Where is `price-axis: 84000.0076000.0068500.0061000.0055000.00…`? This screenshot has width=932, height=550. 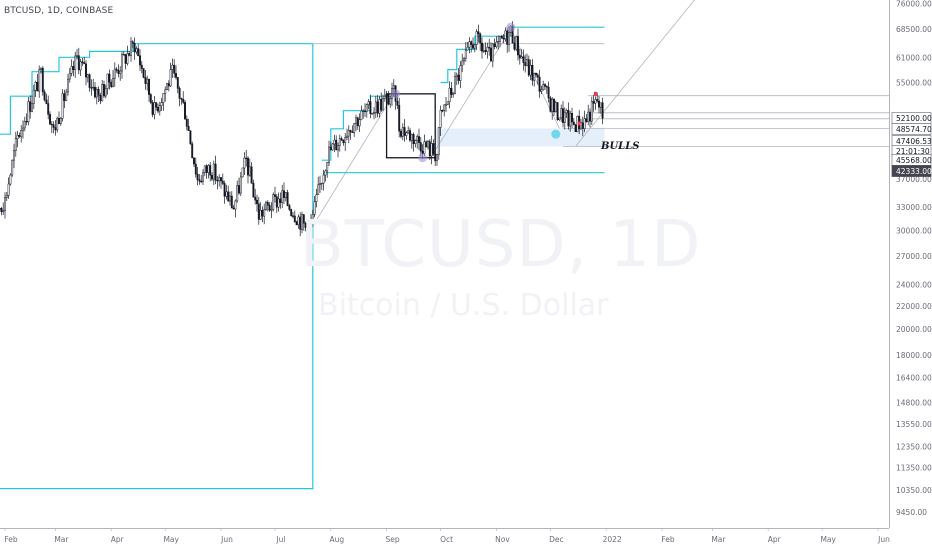 price-axis: 84000.0076000.0068500.0061000.0055000.00… is located at coordinates (911, 258).